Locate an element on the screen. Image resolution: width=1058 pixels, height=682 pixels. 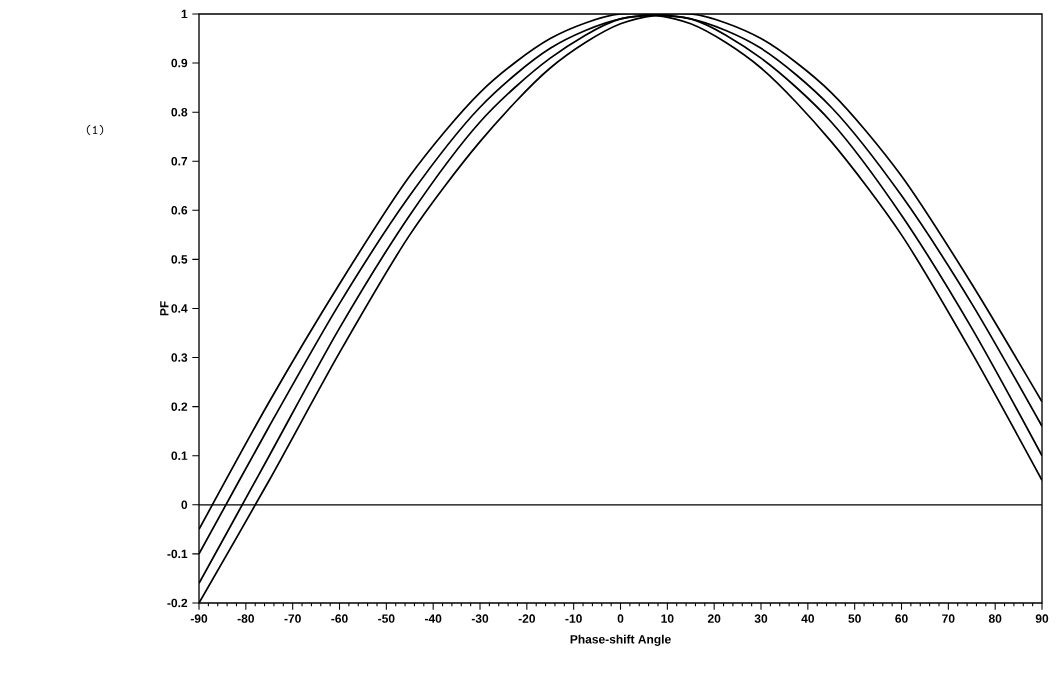
y-tick-label: 0 is located at coordinates (184, 505).